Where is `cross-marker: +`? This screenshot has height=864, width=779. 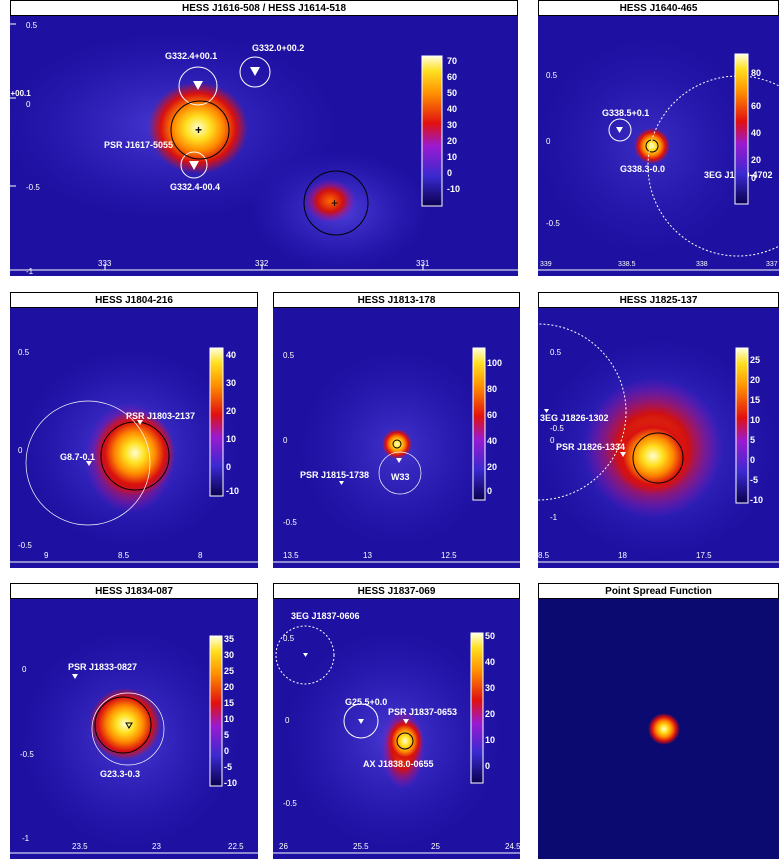
cross-marker: + is located at coordinates (198, 130).